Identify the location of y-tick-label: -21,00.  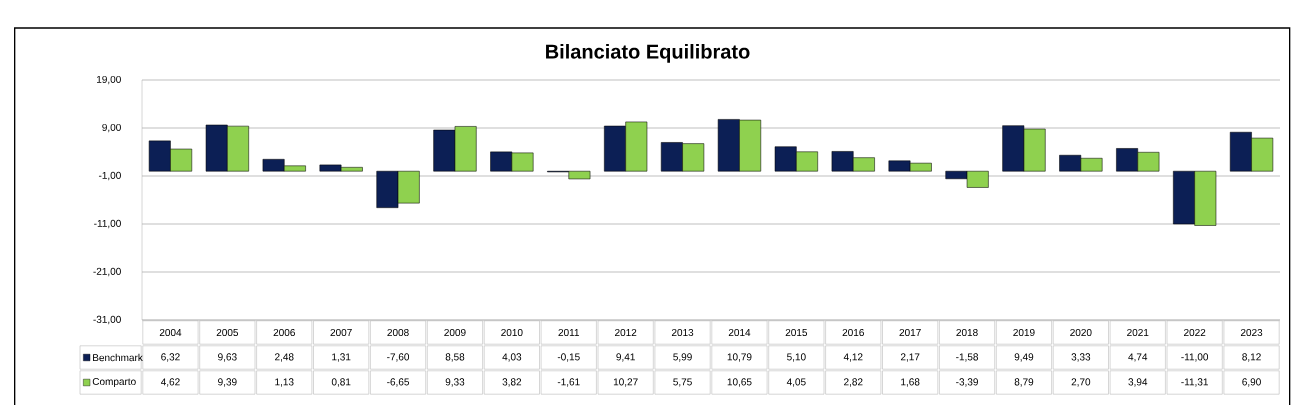
(107, 272).